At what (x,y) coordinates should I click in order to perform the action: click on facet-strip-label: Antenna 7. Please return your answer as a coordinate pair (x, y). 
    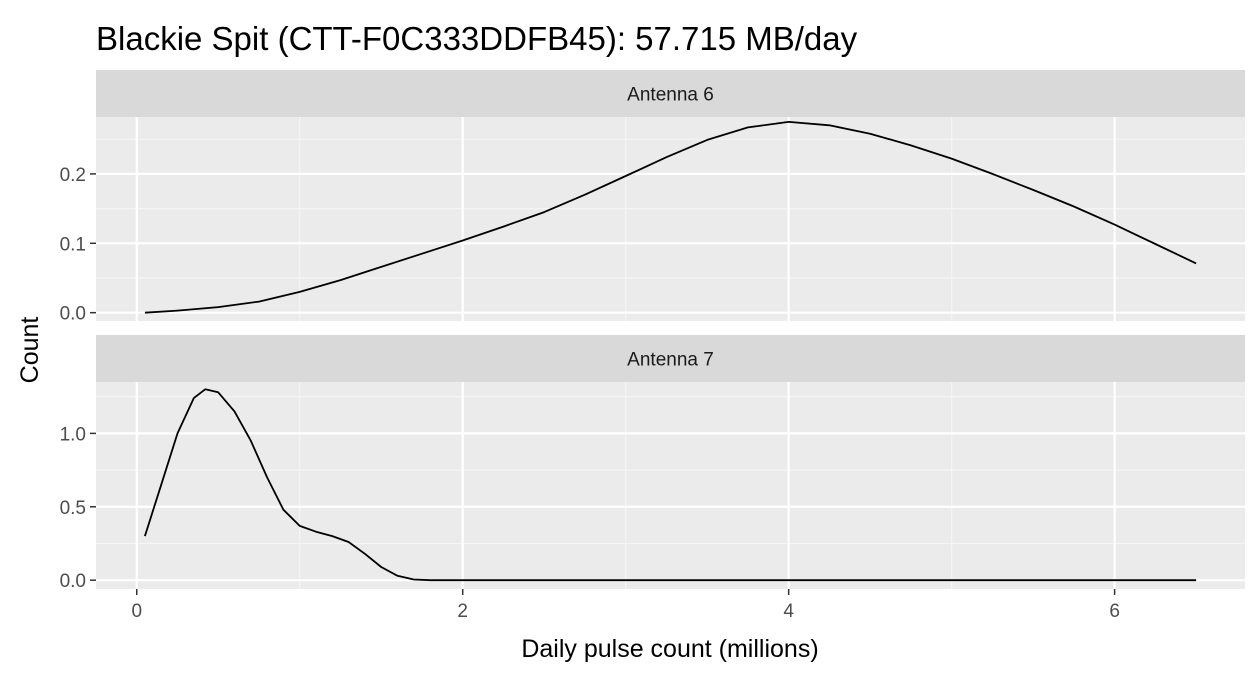
    Looking at the image, I should click on (670, 360).